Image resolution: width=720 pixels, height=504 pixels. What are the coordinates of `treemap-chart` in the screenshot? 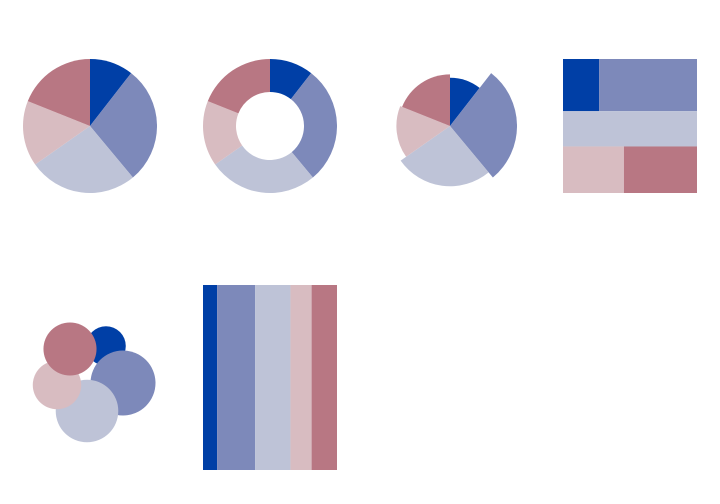 It's located at (630, 126).